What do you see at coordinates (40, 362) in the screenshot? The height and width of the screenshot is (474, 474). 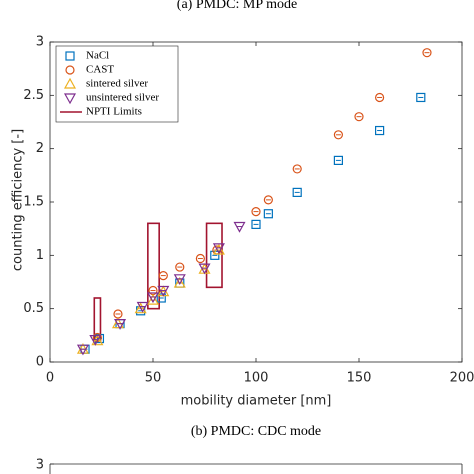 I see `y-tick-label: 0` at bounding box center [40, 362].